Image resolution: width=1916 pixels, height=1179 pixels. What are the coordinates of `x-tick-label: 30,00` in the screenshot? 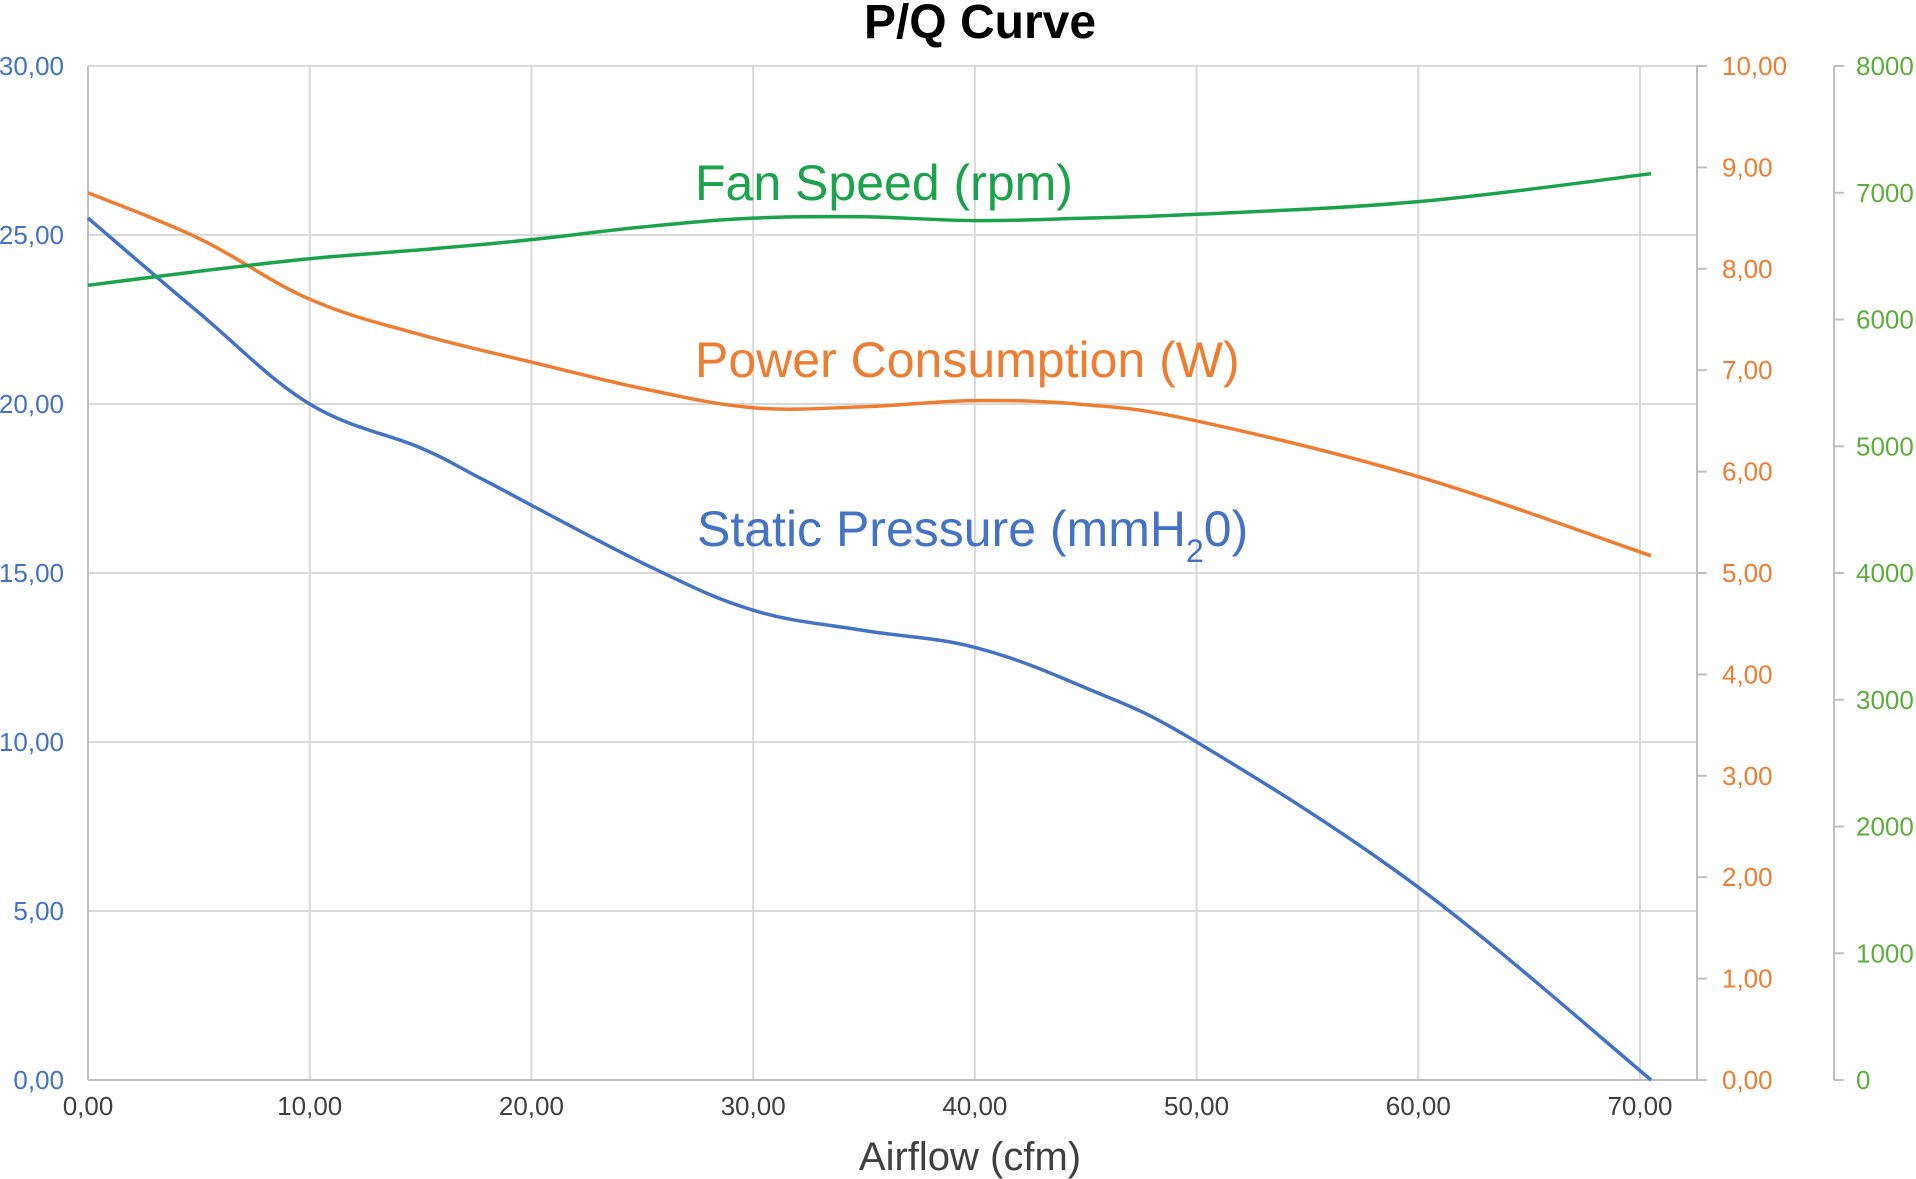 It's located at (753, 1106).